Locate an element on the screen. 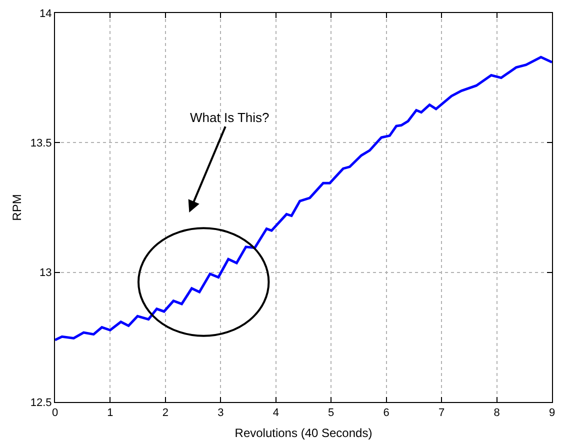 The height and width of the screenshot is (440, 563). x-tick-label: 7 is located at coordinates (441, 413).